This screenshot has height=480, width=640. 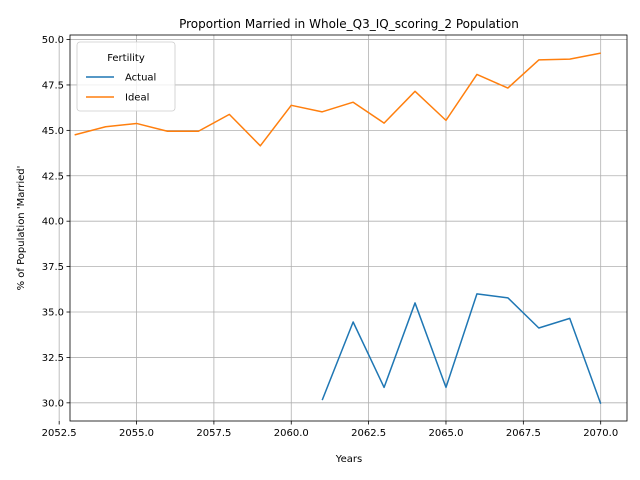 What do you see at coordinates (348, 459) in the screenshot?
I see `x-axis-label: Years` at bounding box center [348, 459].